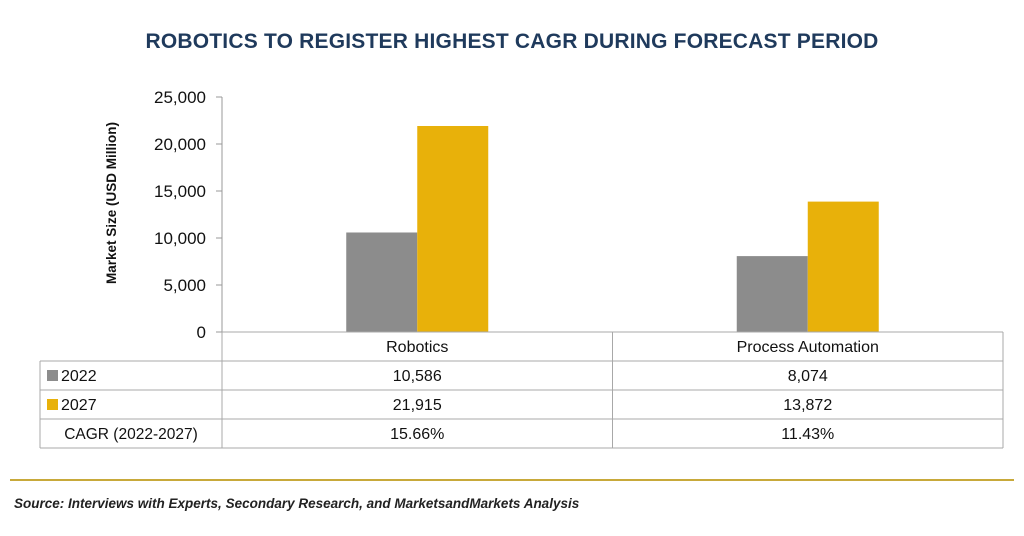  Describe the element at coordinates (417, 376) in the screenshot. I see `data-label: 10,586` at that location.